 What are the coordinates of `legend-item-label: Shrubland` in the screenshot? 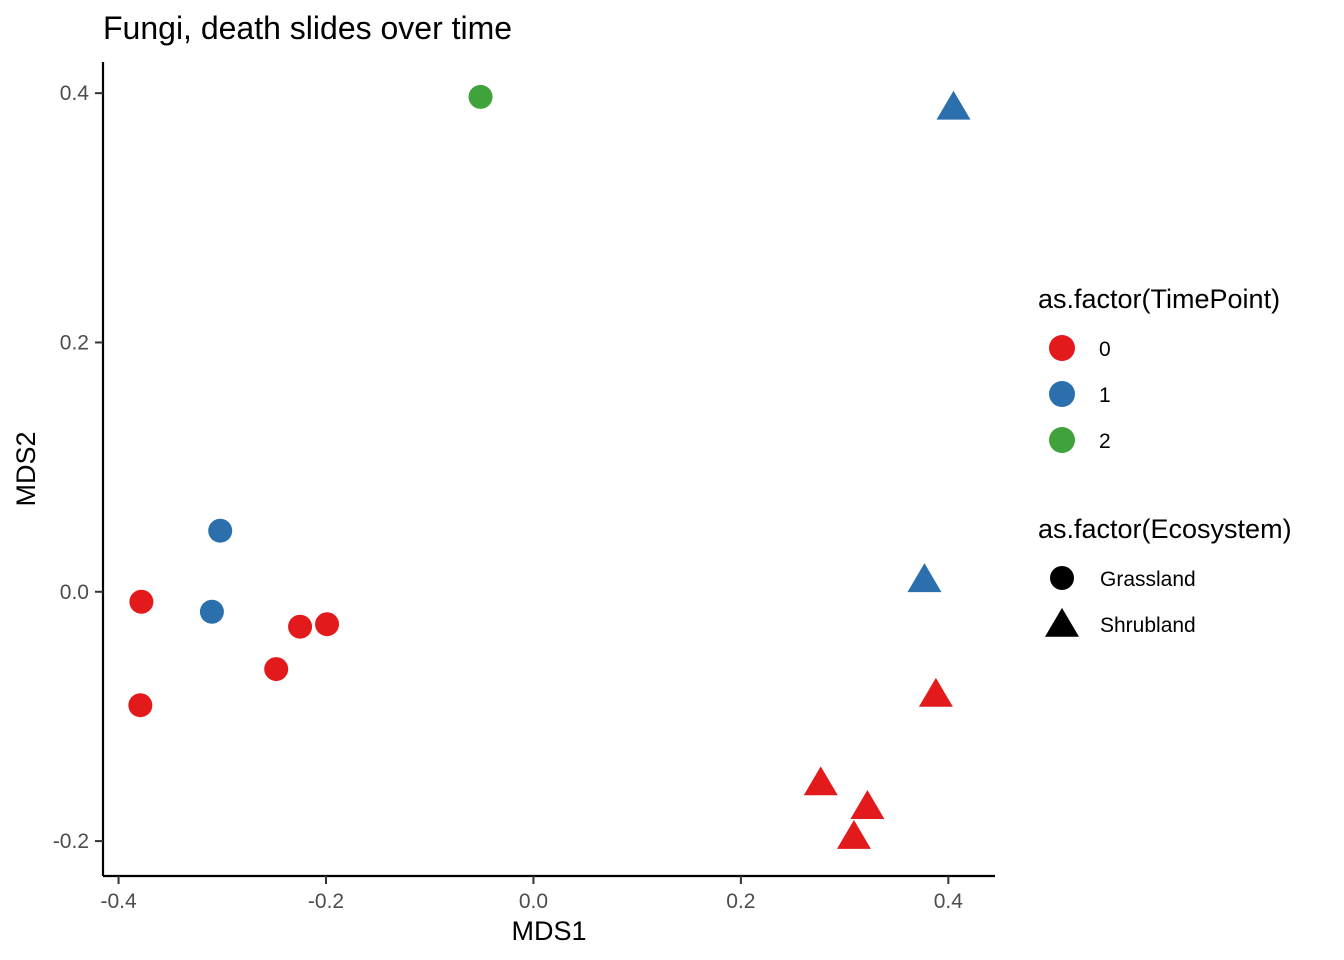 It's located at (1148, 625).